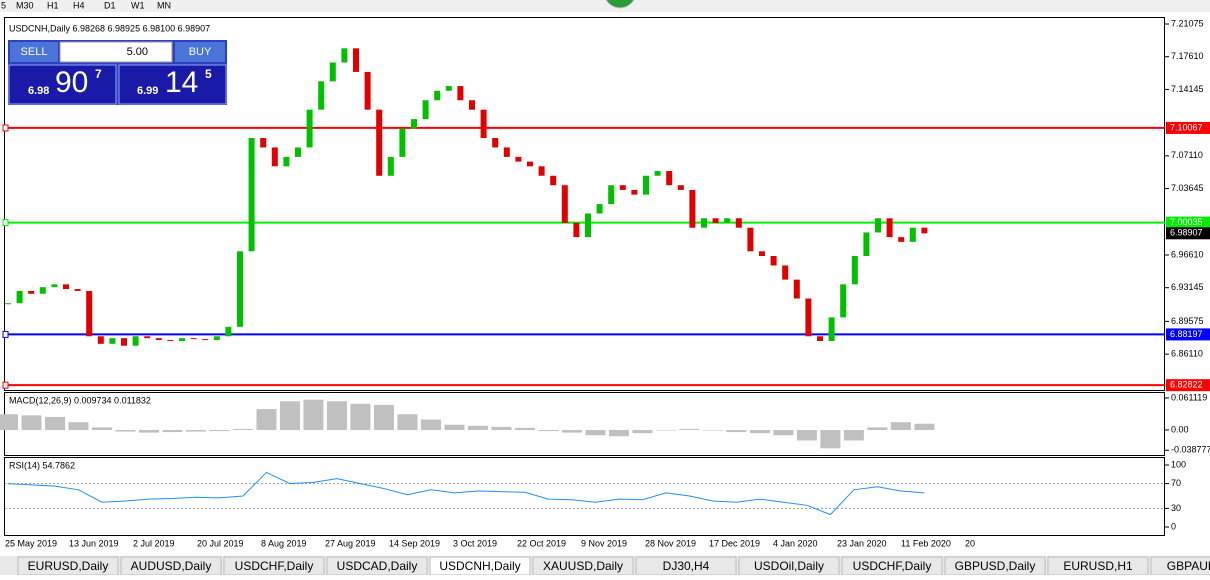 This screenshot has width=1210, height=580. I want to click on y-tick-label: 6.93145, so click(1187, 287).